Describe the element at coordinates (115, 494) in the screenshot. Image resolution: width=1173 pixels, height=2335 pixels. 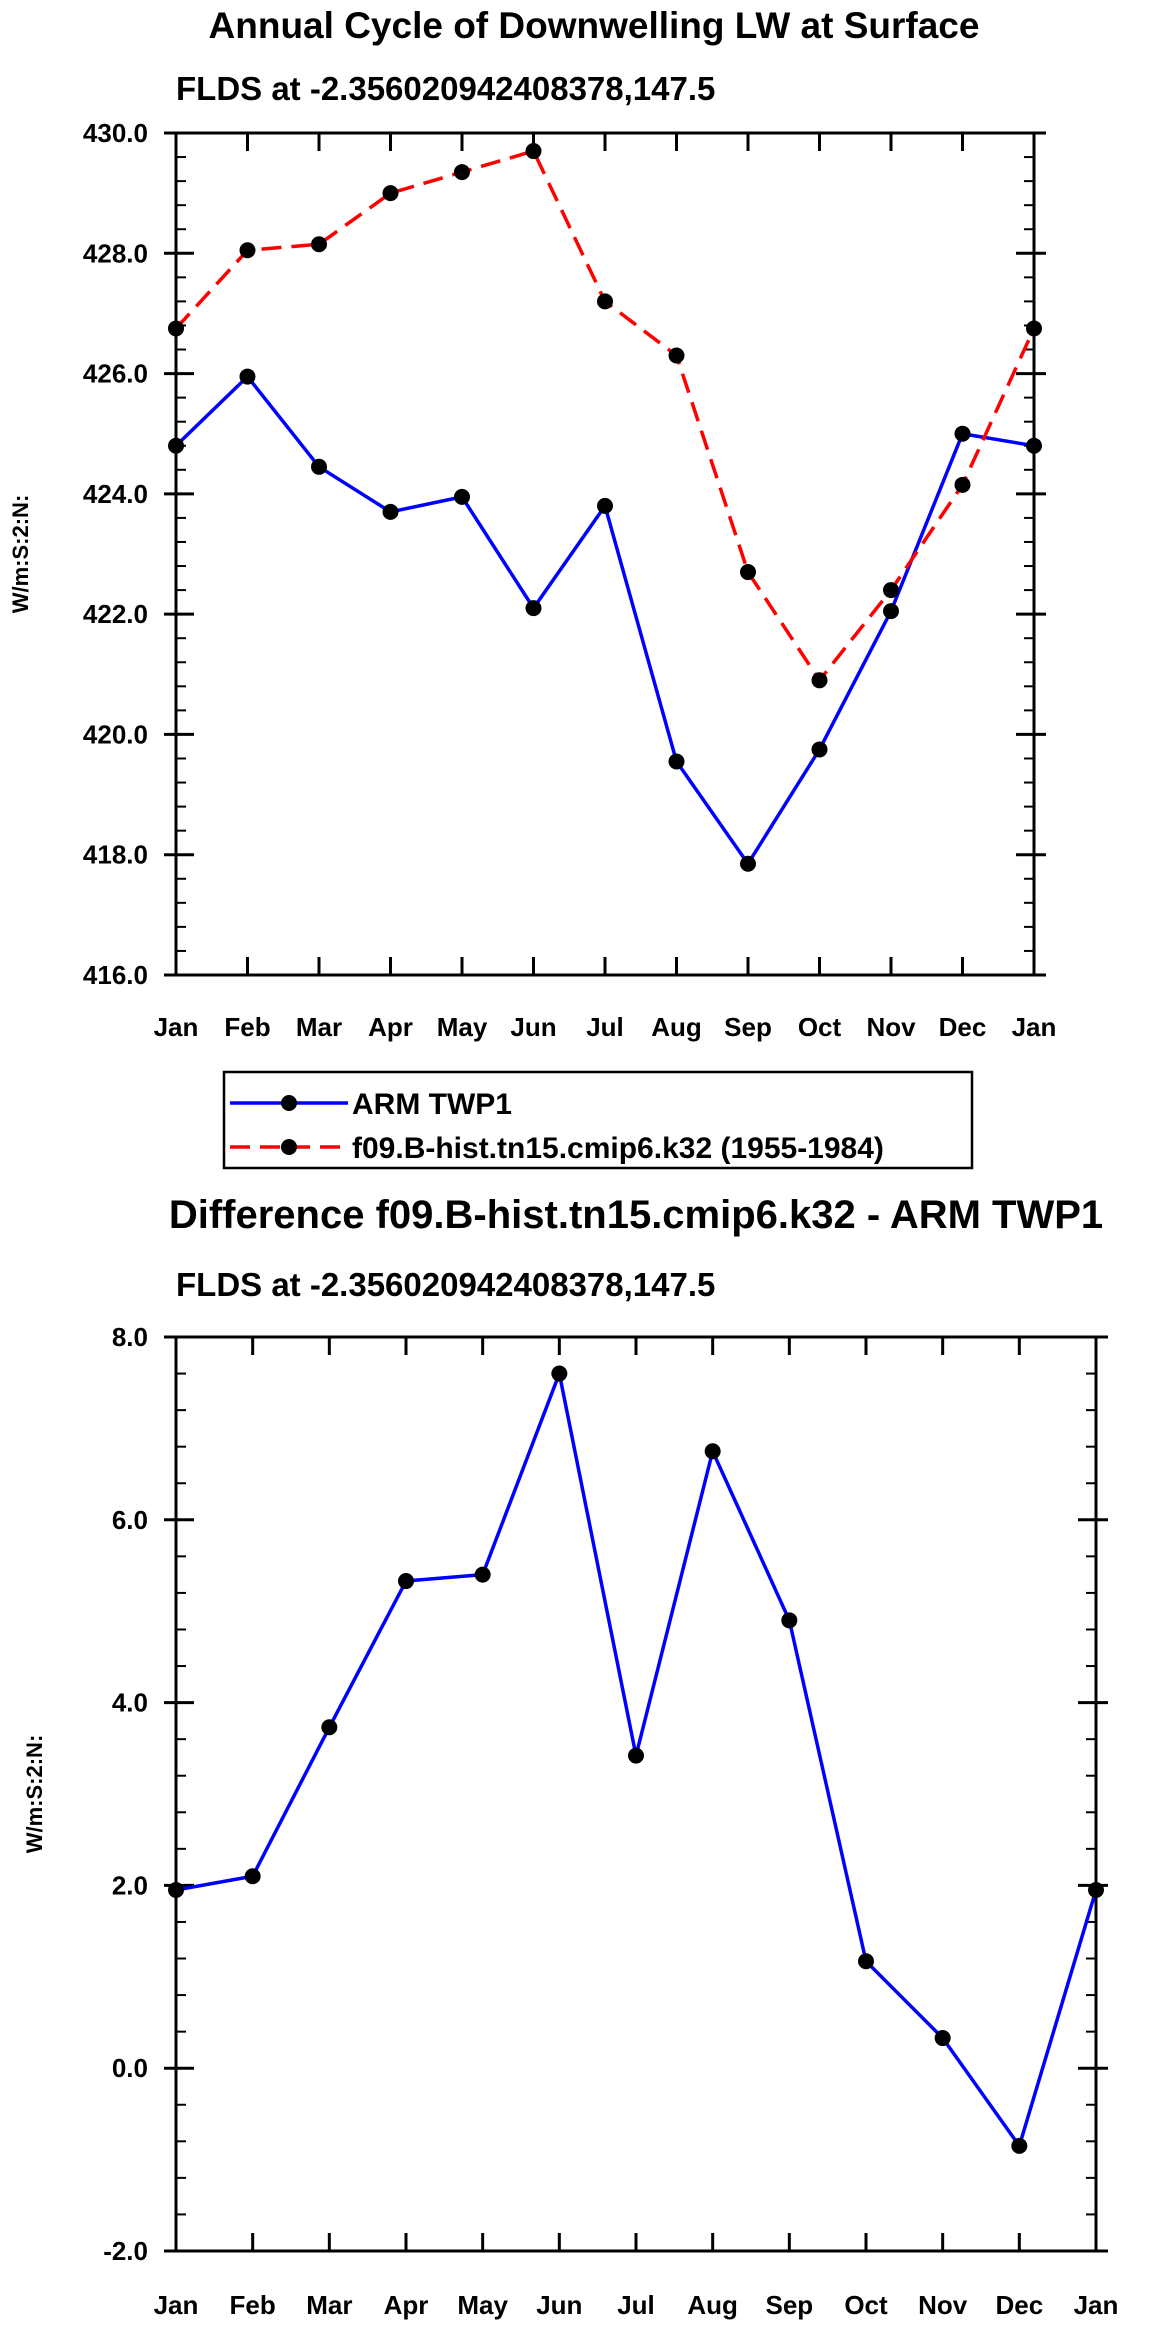
I see `y-tick-label: 424.0` at that location.